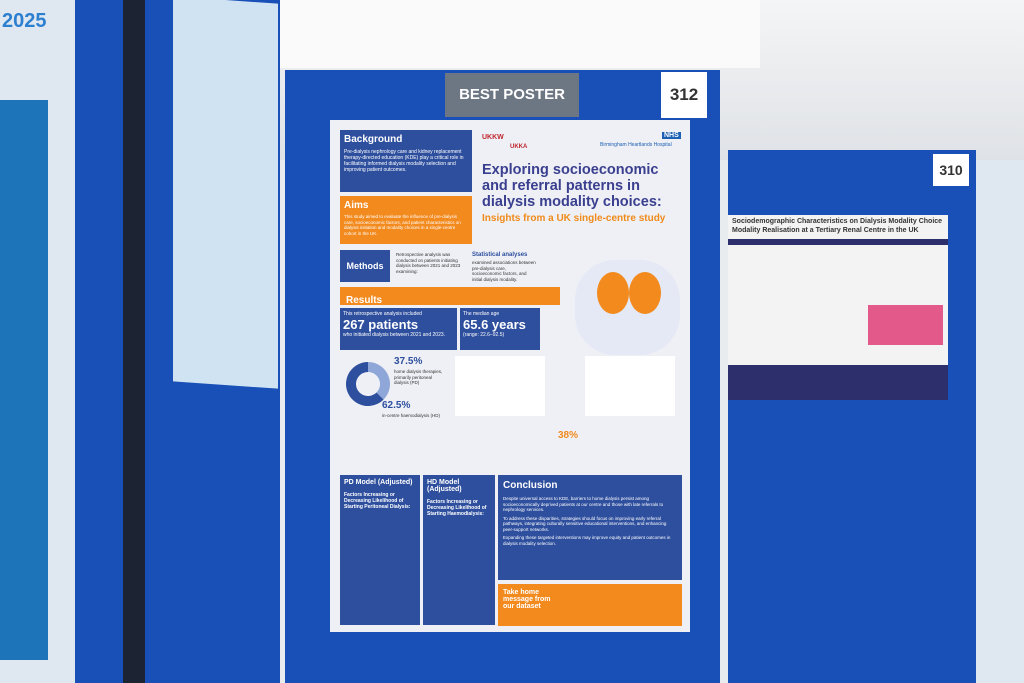  I want to click on methods-heading: Methods, so click(365, 266).